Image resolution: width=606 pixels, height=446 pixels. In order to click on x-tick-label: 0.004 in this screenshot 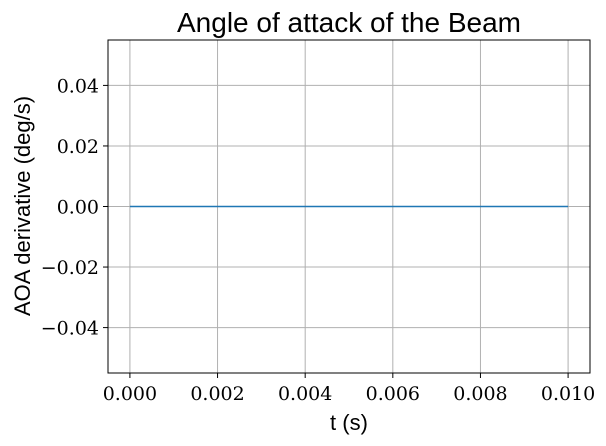, I will do `click(305, 394)`.